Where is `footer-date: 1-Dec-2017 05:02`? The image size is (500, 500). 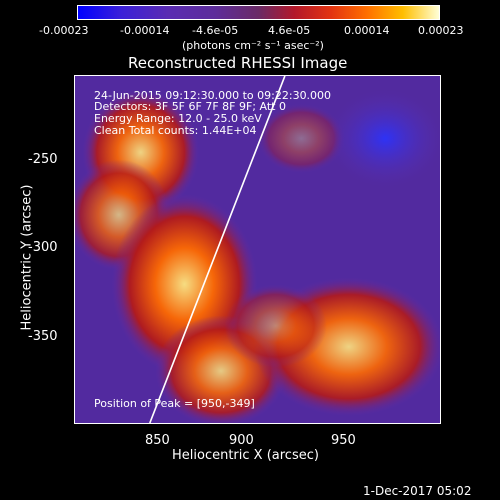 footer-date: 1-Dec-2017 05:02 is located at coordinates (417, 491).